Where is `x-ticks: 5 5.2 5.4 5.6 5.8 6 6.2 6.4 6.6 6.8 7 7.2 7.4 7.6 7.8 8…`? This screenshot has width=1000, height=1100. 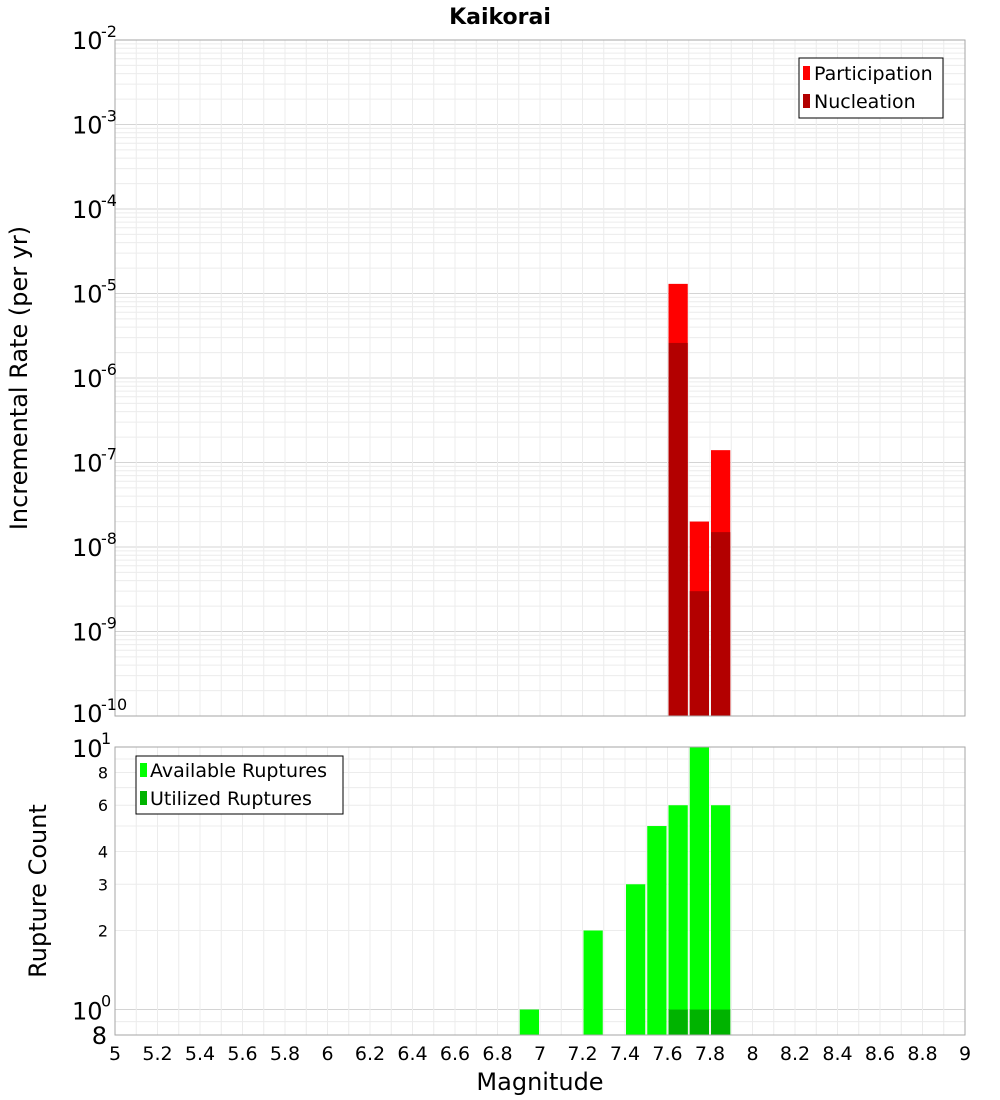
x-ticks: 5 5.2 5.4 5.6 5.8 6 6.2 6.4 6.6 6.8 7 7.2 7.4 7.6 7.8 8… is located at coordinates (540, 1054).